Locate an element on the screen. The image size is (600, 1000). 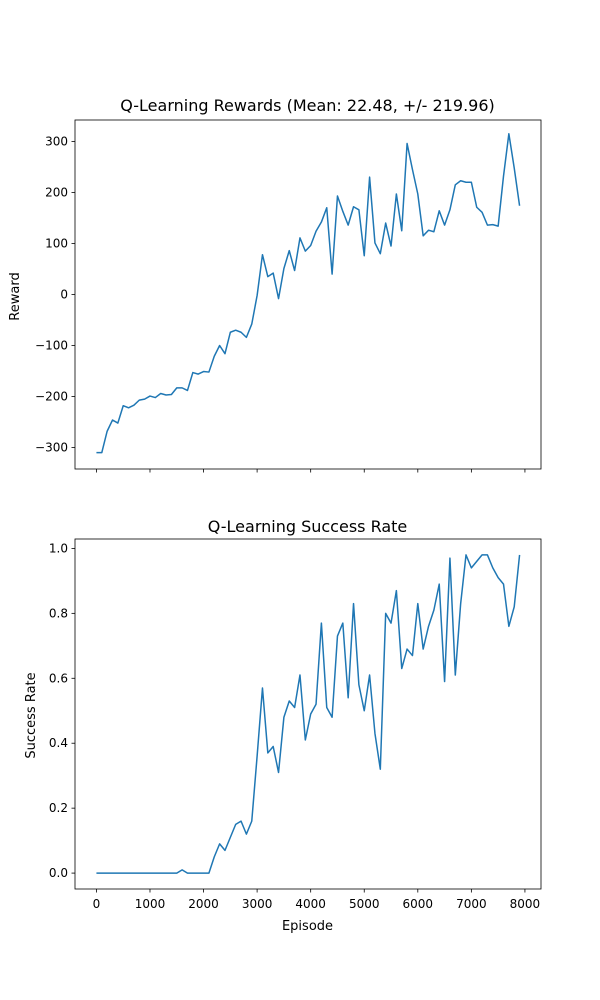
success-x-tick-label: 0 is located at coordinates (97, 904).